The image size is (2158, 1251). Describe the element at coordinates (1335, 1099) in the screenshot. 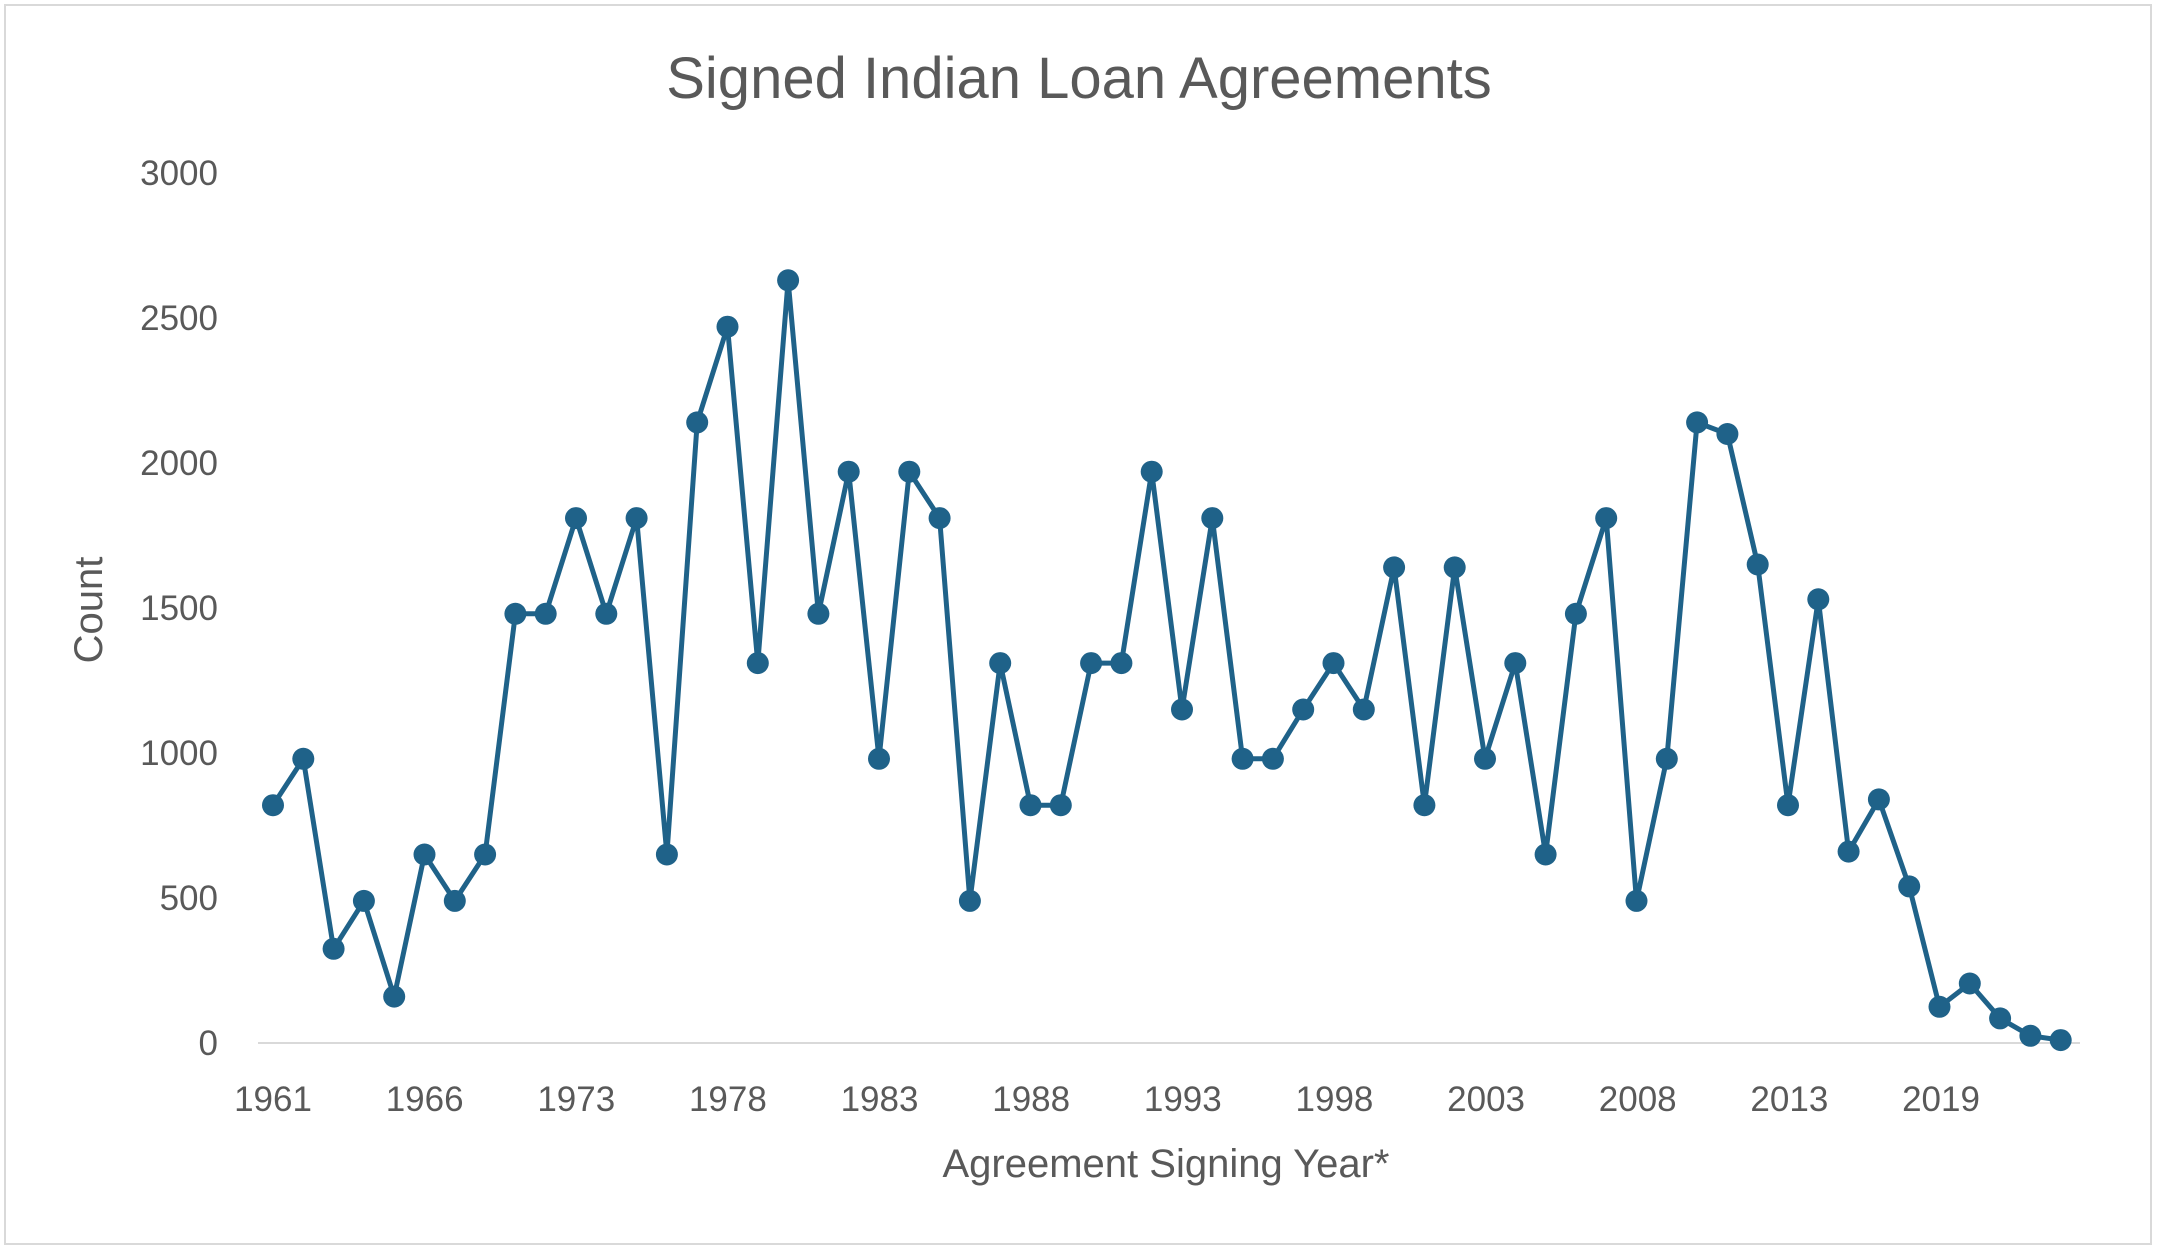

I see `x-tick-label: 1998` at that location.